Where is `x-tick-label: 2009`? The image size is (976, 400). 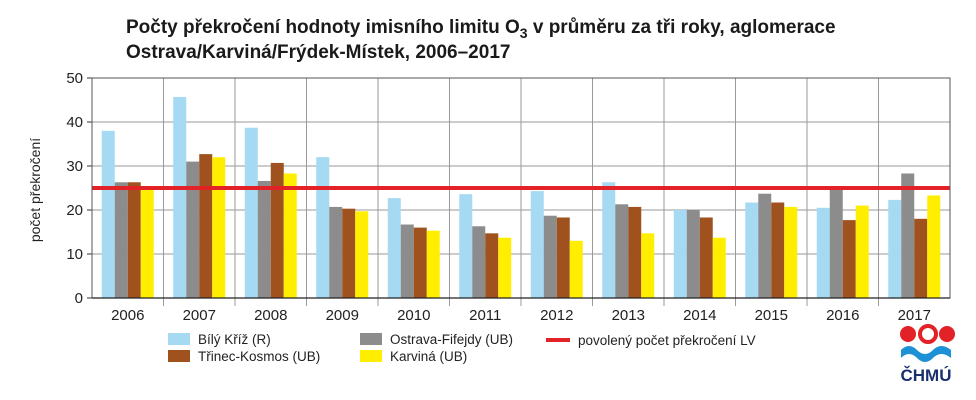
x-tick-label: 2009 is located at coordinates (342, 315).